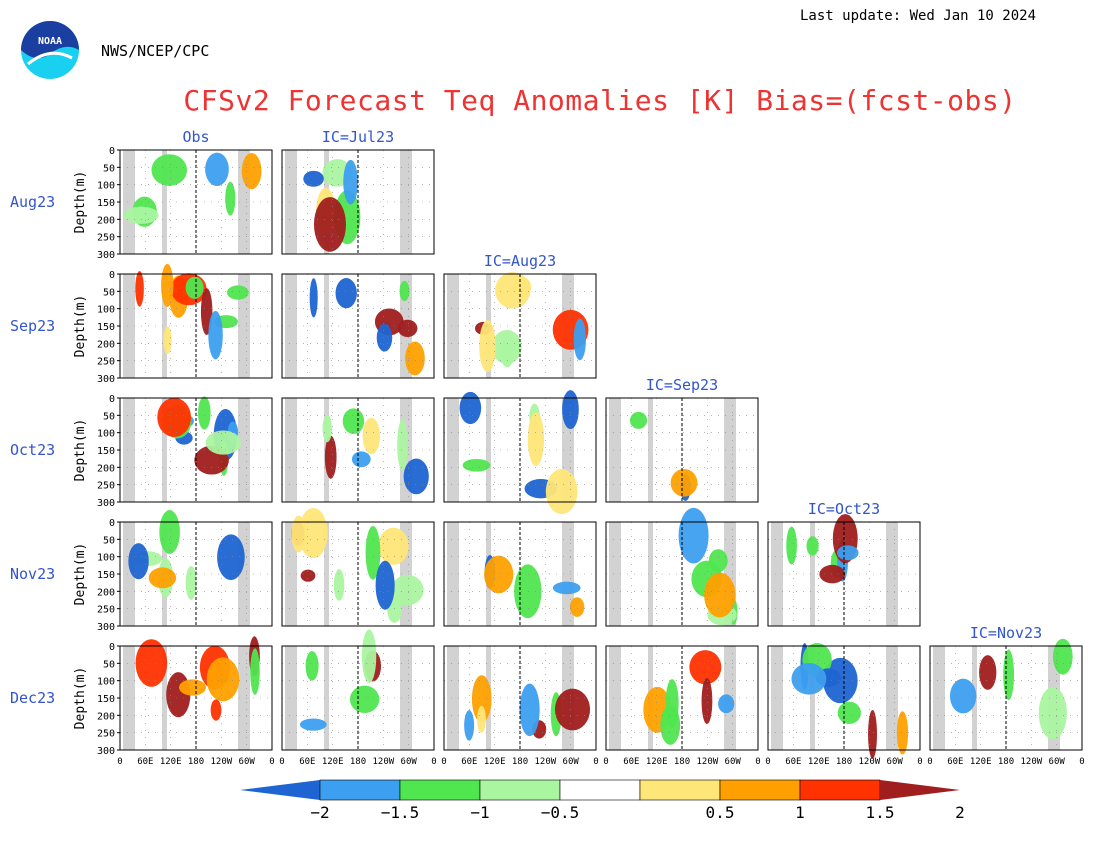 This screenshot has height=850, width=1100. I want to click on row-label: Dec23, so click(32, 698).